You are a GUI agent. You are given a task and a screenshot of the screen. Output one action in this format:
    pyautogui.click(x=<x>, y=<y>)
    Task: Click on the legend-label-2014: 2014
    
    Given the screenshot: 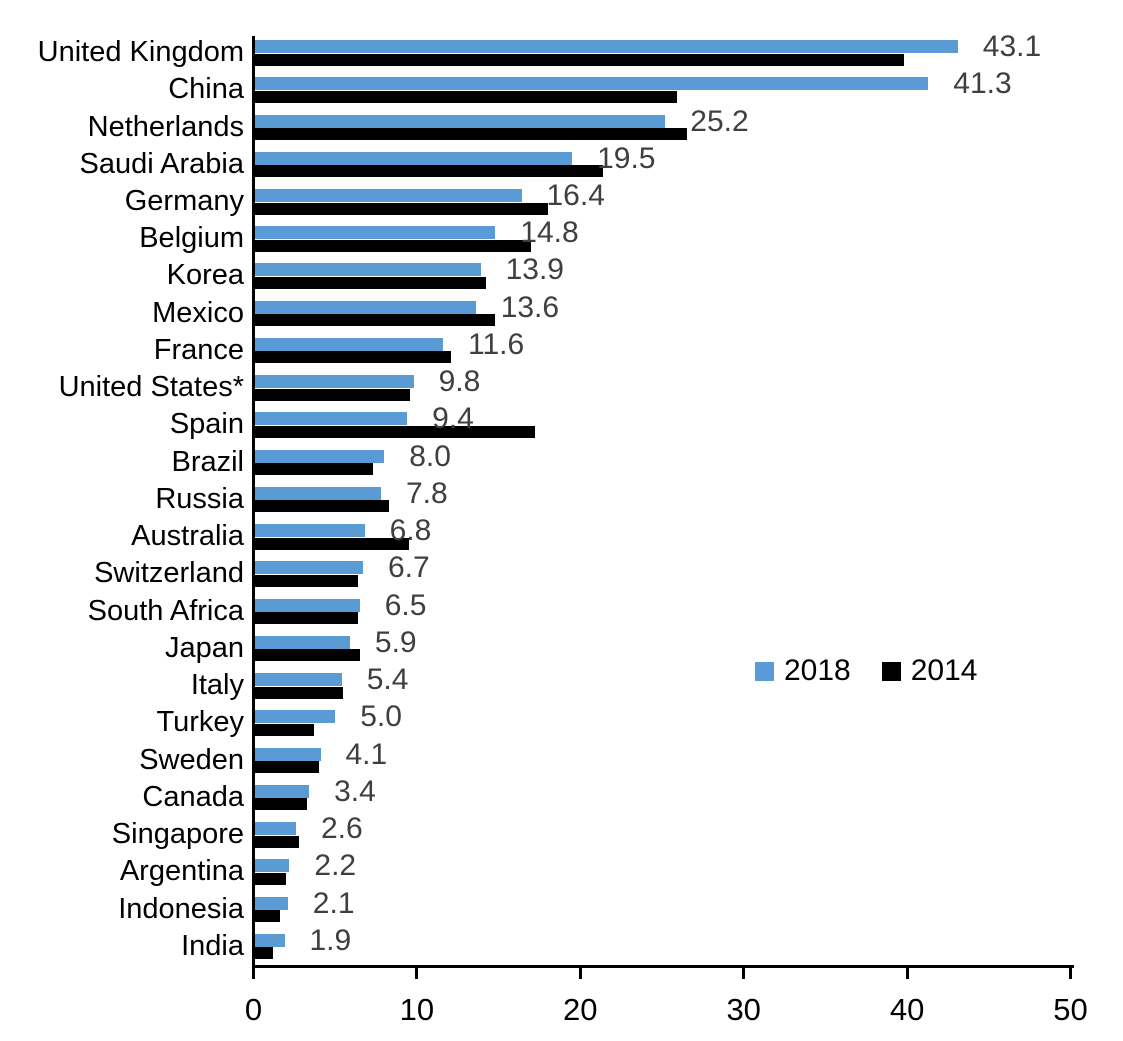 What is the action you would take?
    pyautogui.click(x=944, y=670)
    